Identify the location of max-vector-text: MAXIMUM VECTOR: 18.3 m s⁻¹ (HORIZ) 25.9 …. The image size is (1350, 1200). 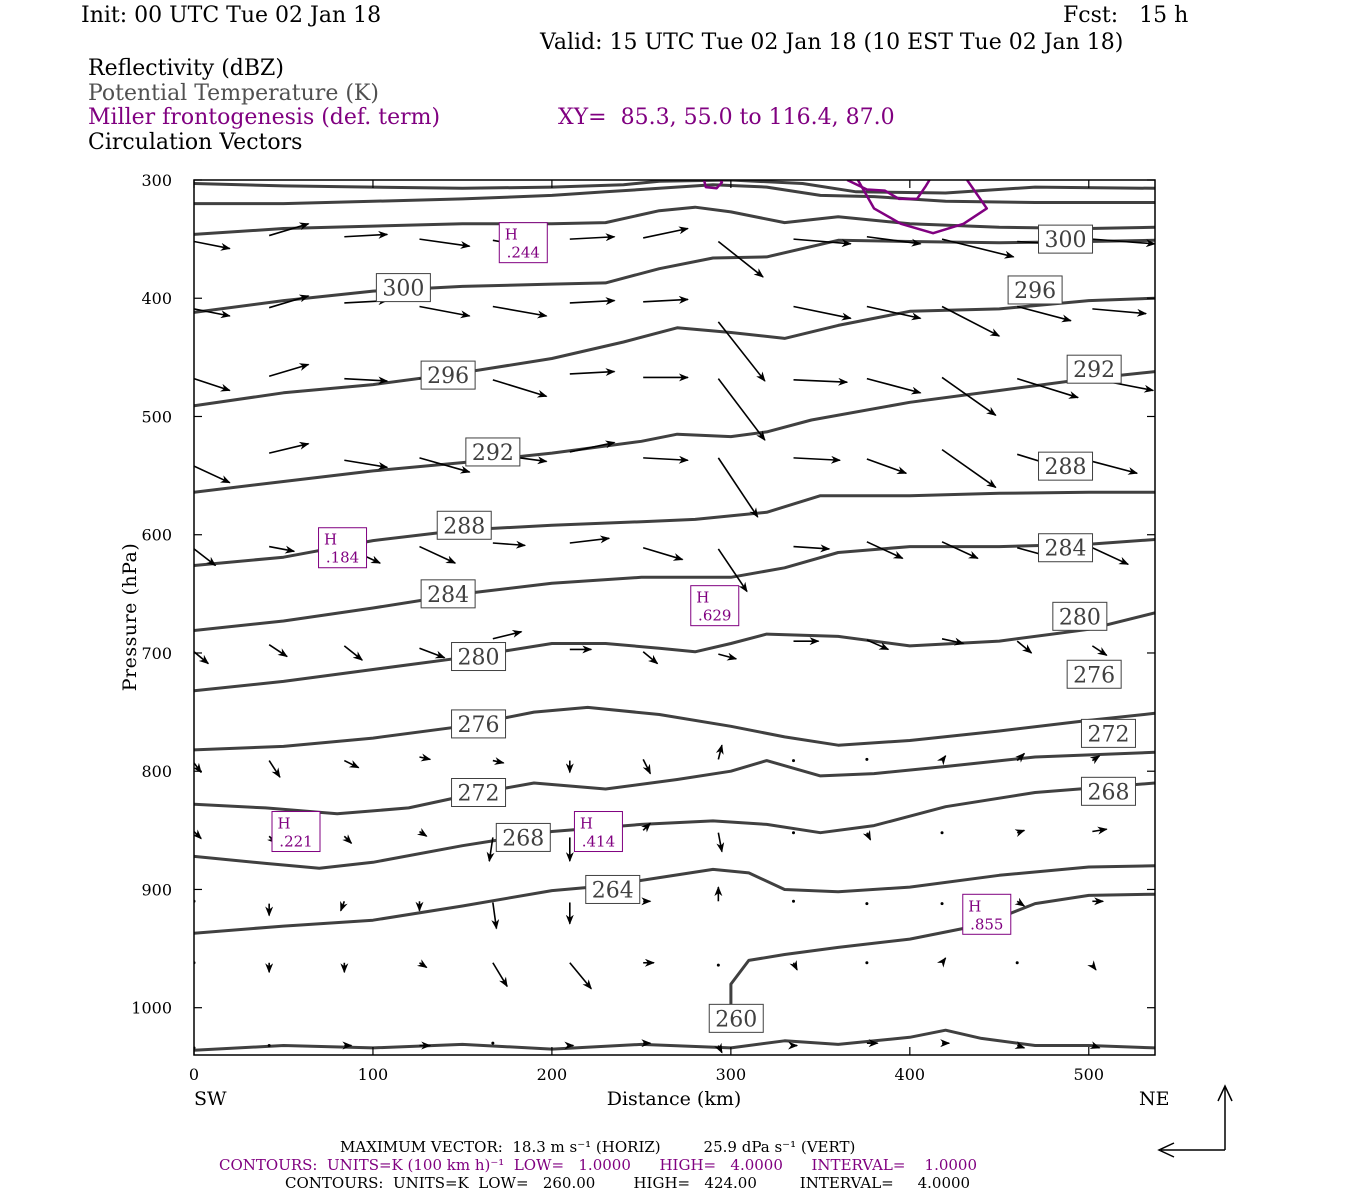
(598, 1147).